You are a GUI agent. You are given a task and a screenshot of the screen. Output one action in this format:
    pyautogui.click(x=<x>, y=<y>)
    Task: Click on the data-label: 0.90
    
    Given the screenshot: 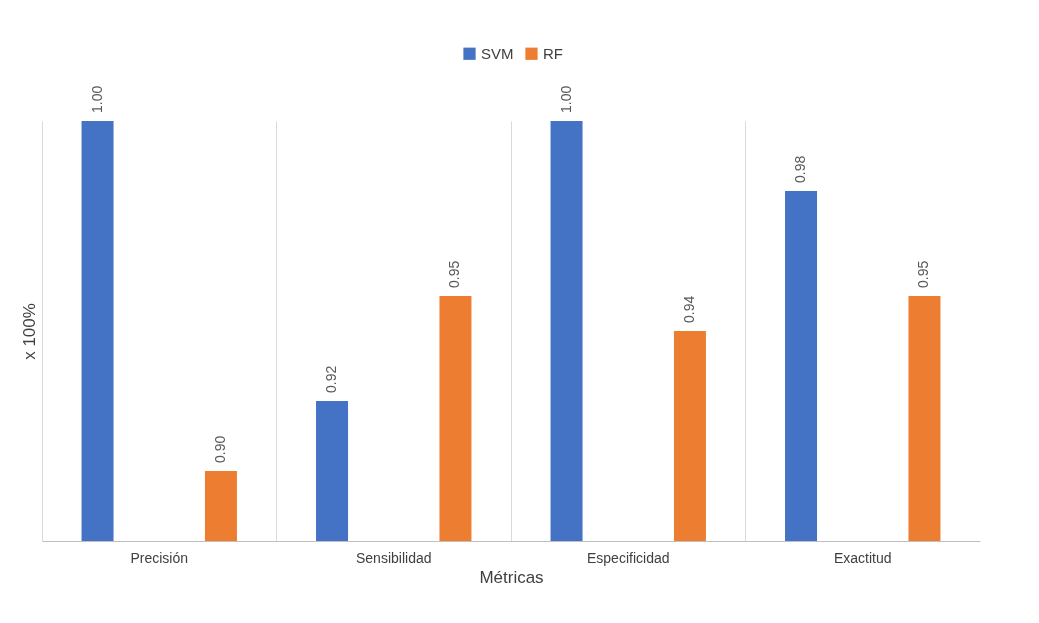 What is the action you would take?
    pyautogui.click(x=219, y=449)
    